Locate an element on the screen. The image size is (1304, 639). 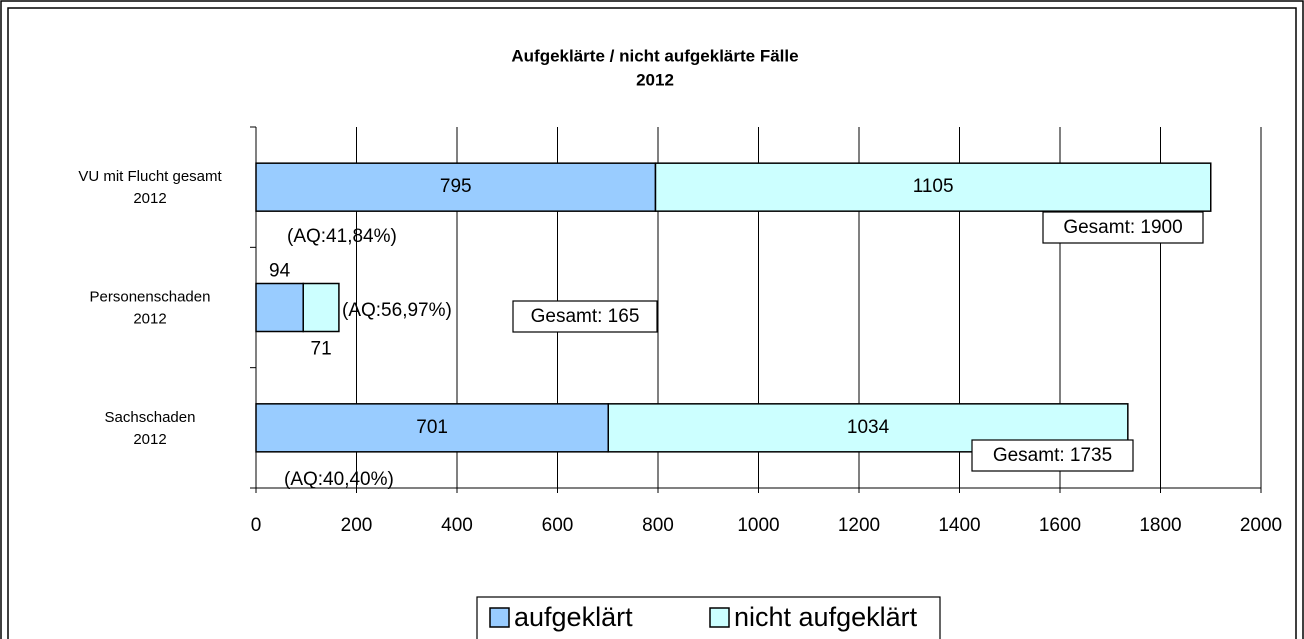
legend-box is located at coordinates (708, 617).